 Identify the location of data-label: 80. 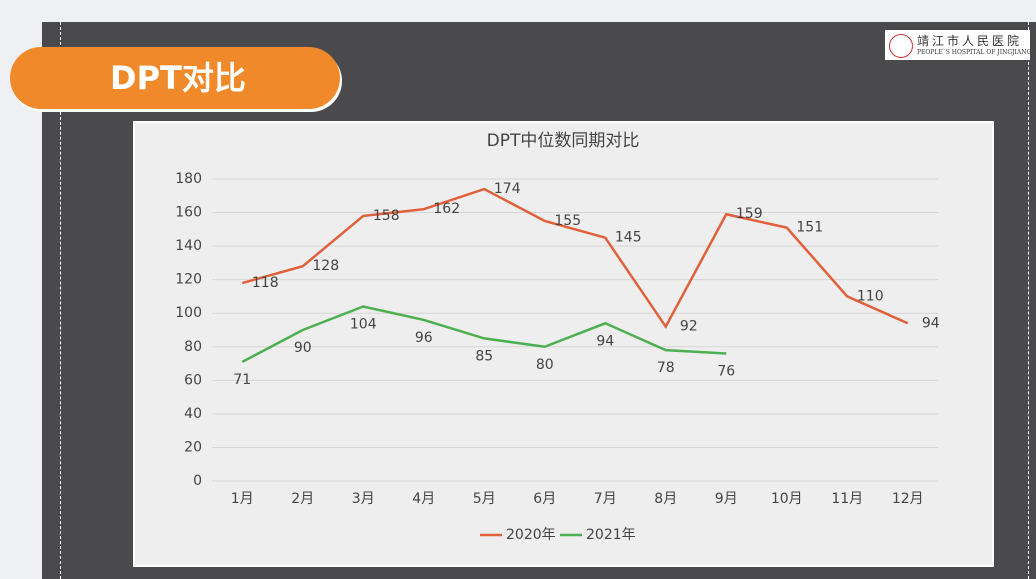
(545, 365).